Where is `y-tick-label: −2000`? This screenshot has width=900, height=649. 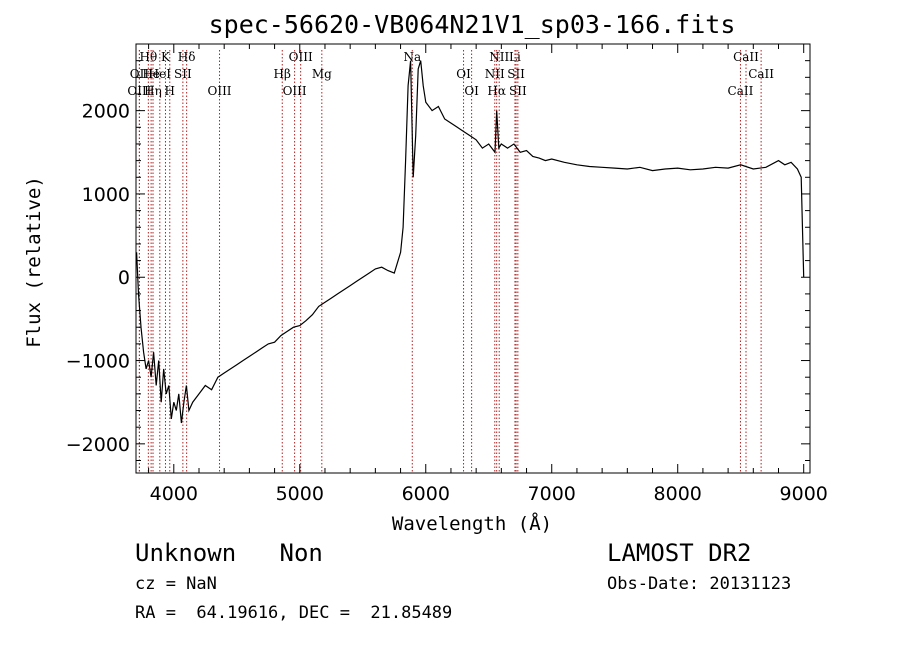
y-tick-label: −2000 is located at coordinates (98, 445).